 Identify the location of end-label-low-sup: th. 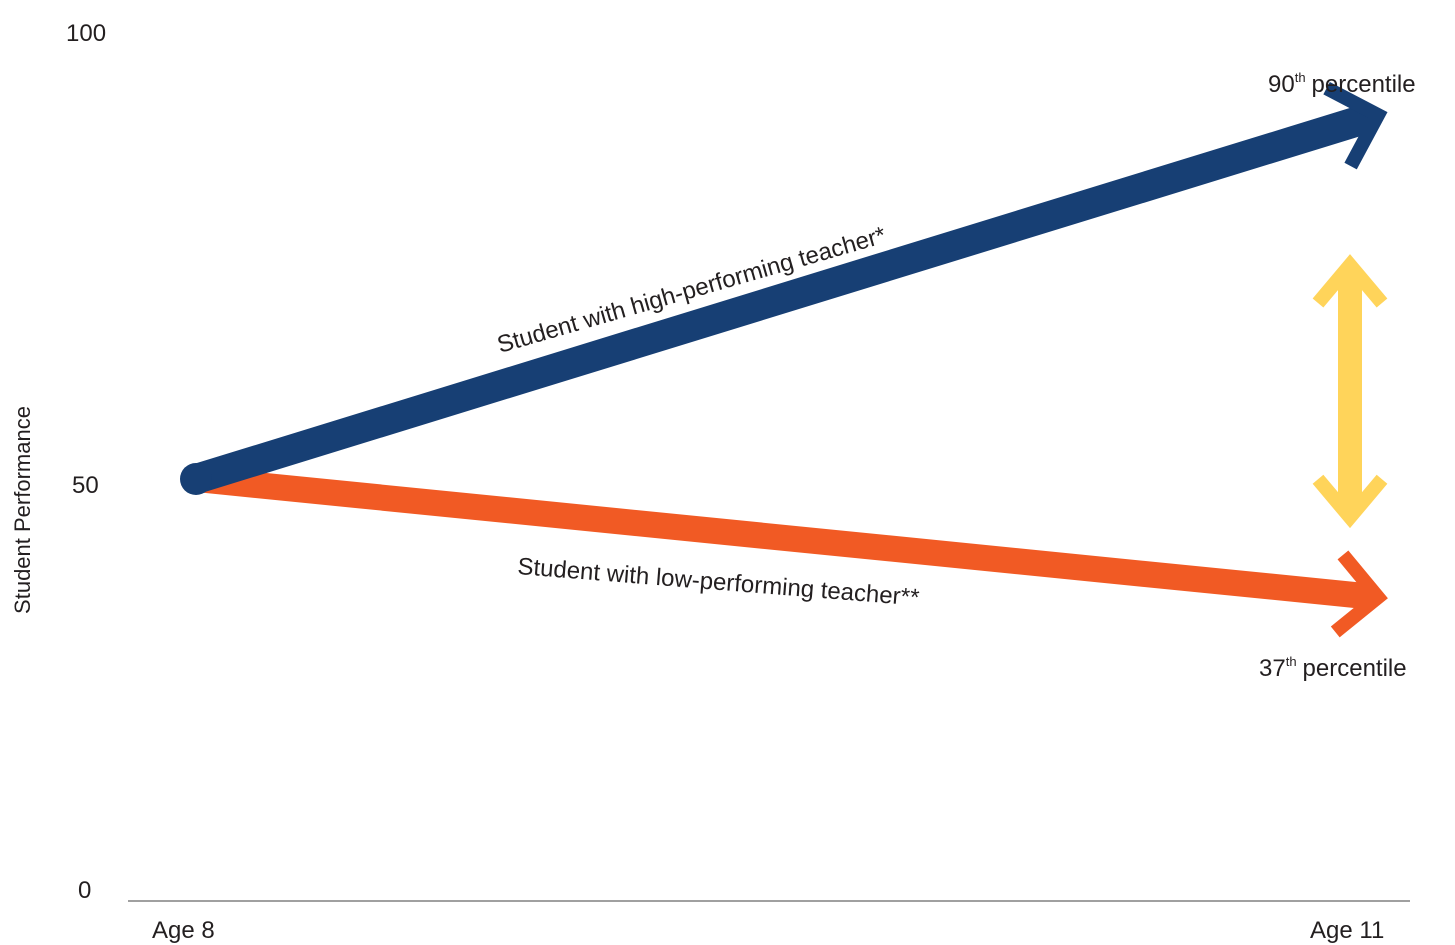
(1291, 661).